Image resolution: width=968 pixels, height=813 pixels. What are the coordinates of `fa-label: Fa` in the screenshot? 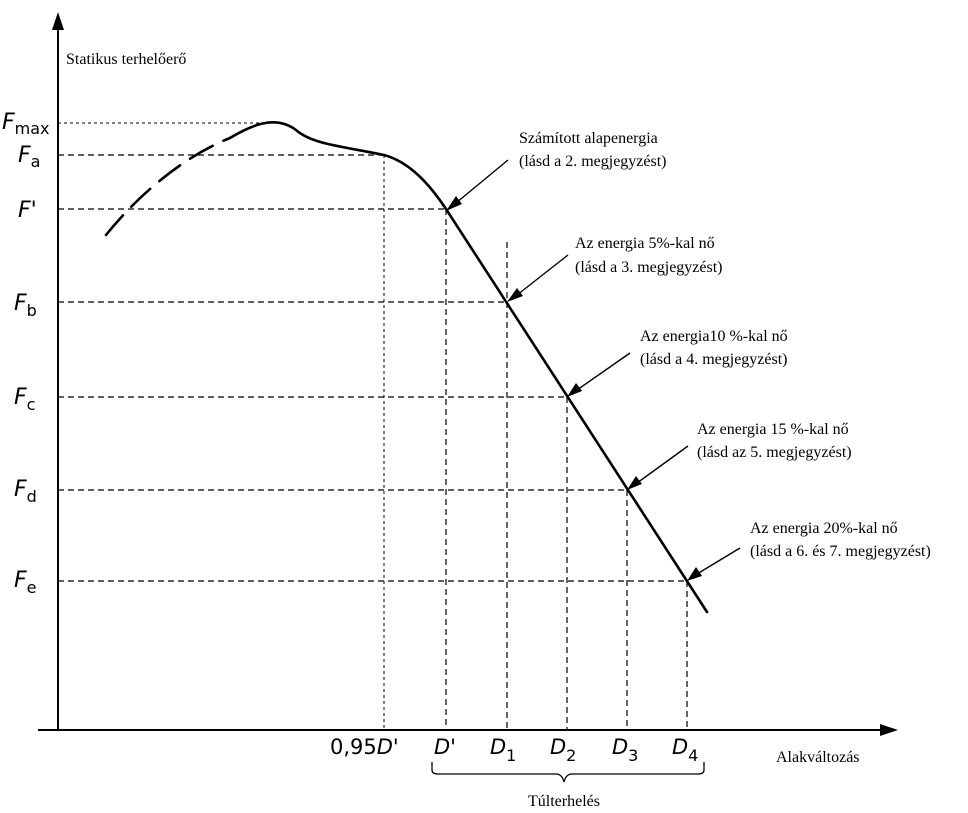 It's located at (29, 157).